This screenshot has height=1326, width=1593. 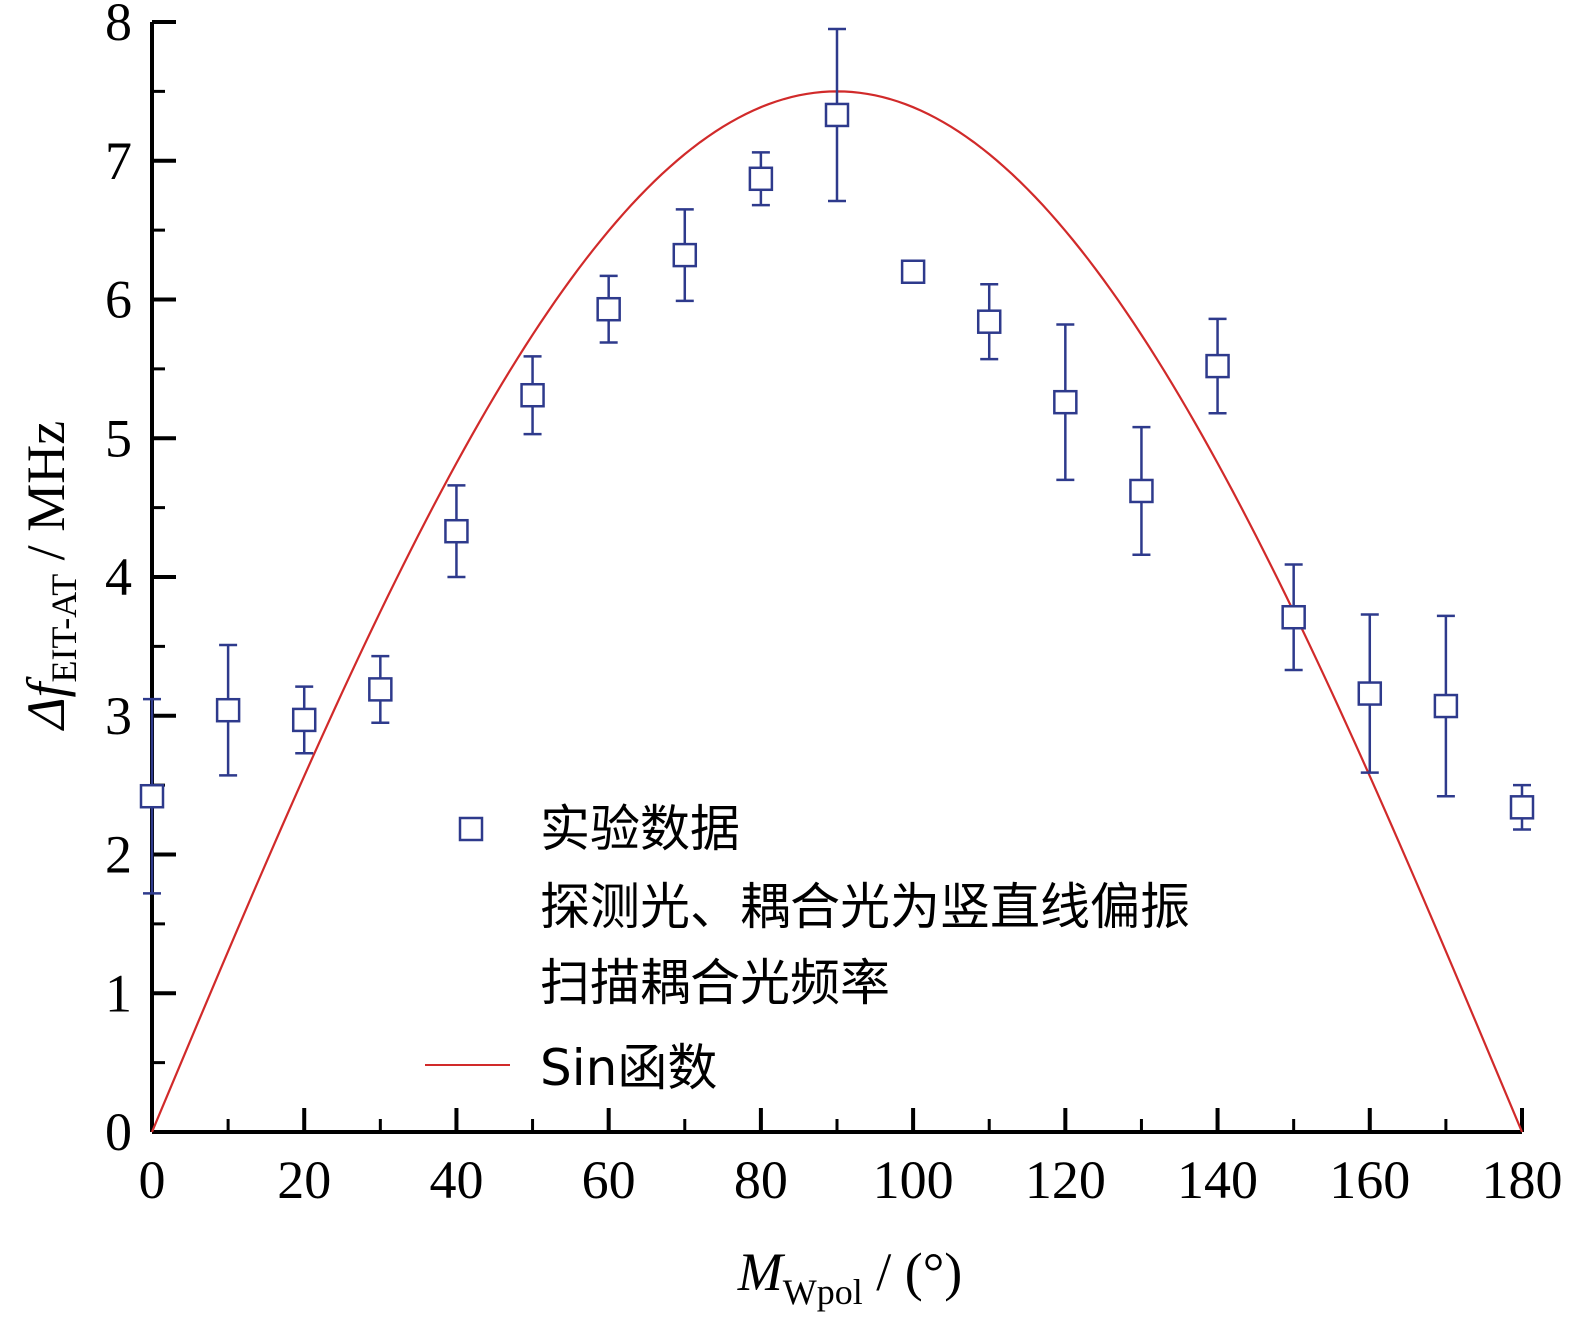 I want to click on y-tick-label-1: 1, so click(x=118, y=993).